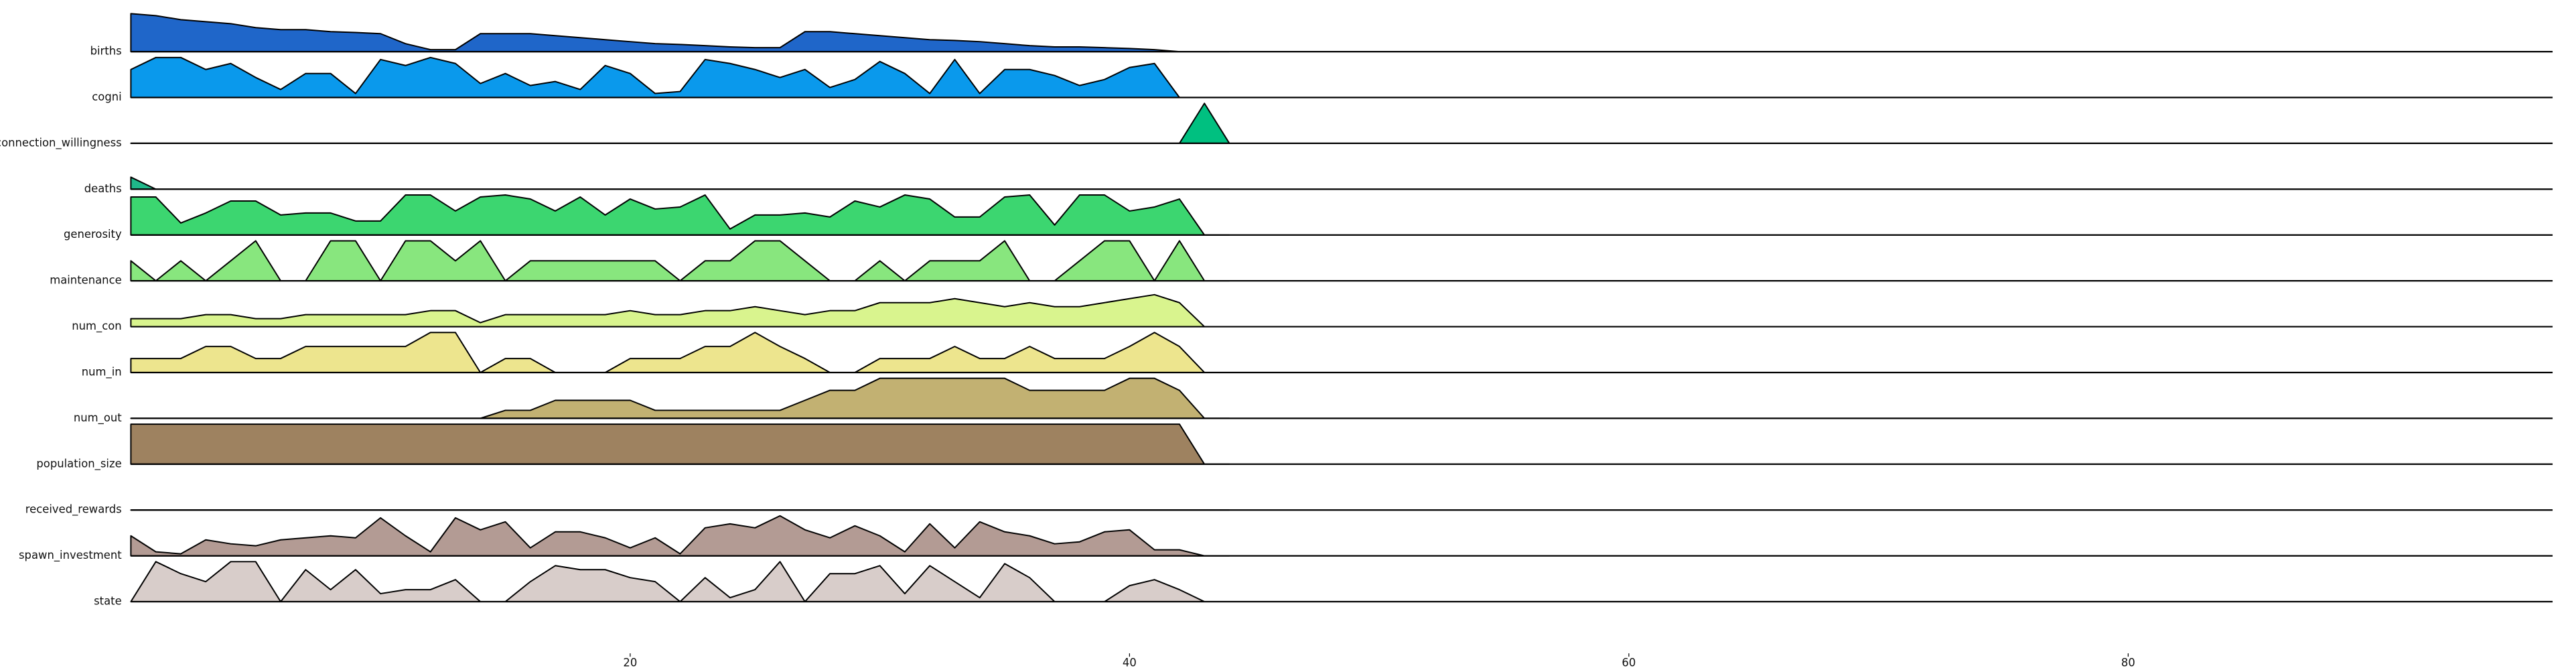 This screenshot has width=2576, height=670. Describe the element at coordinates (2128, 663) in the screenshot. I see `x-tick-label: 80` at that location.